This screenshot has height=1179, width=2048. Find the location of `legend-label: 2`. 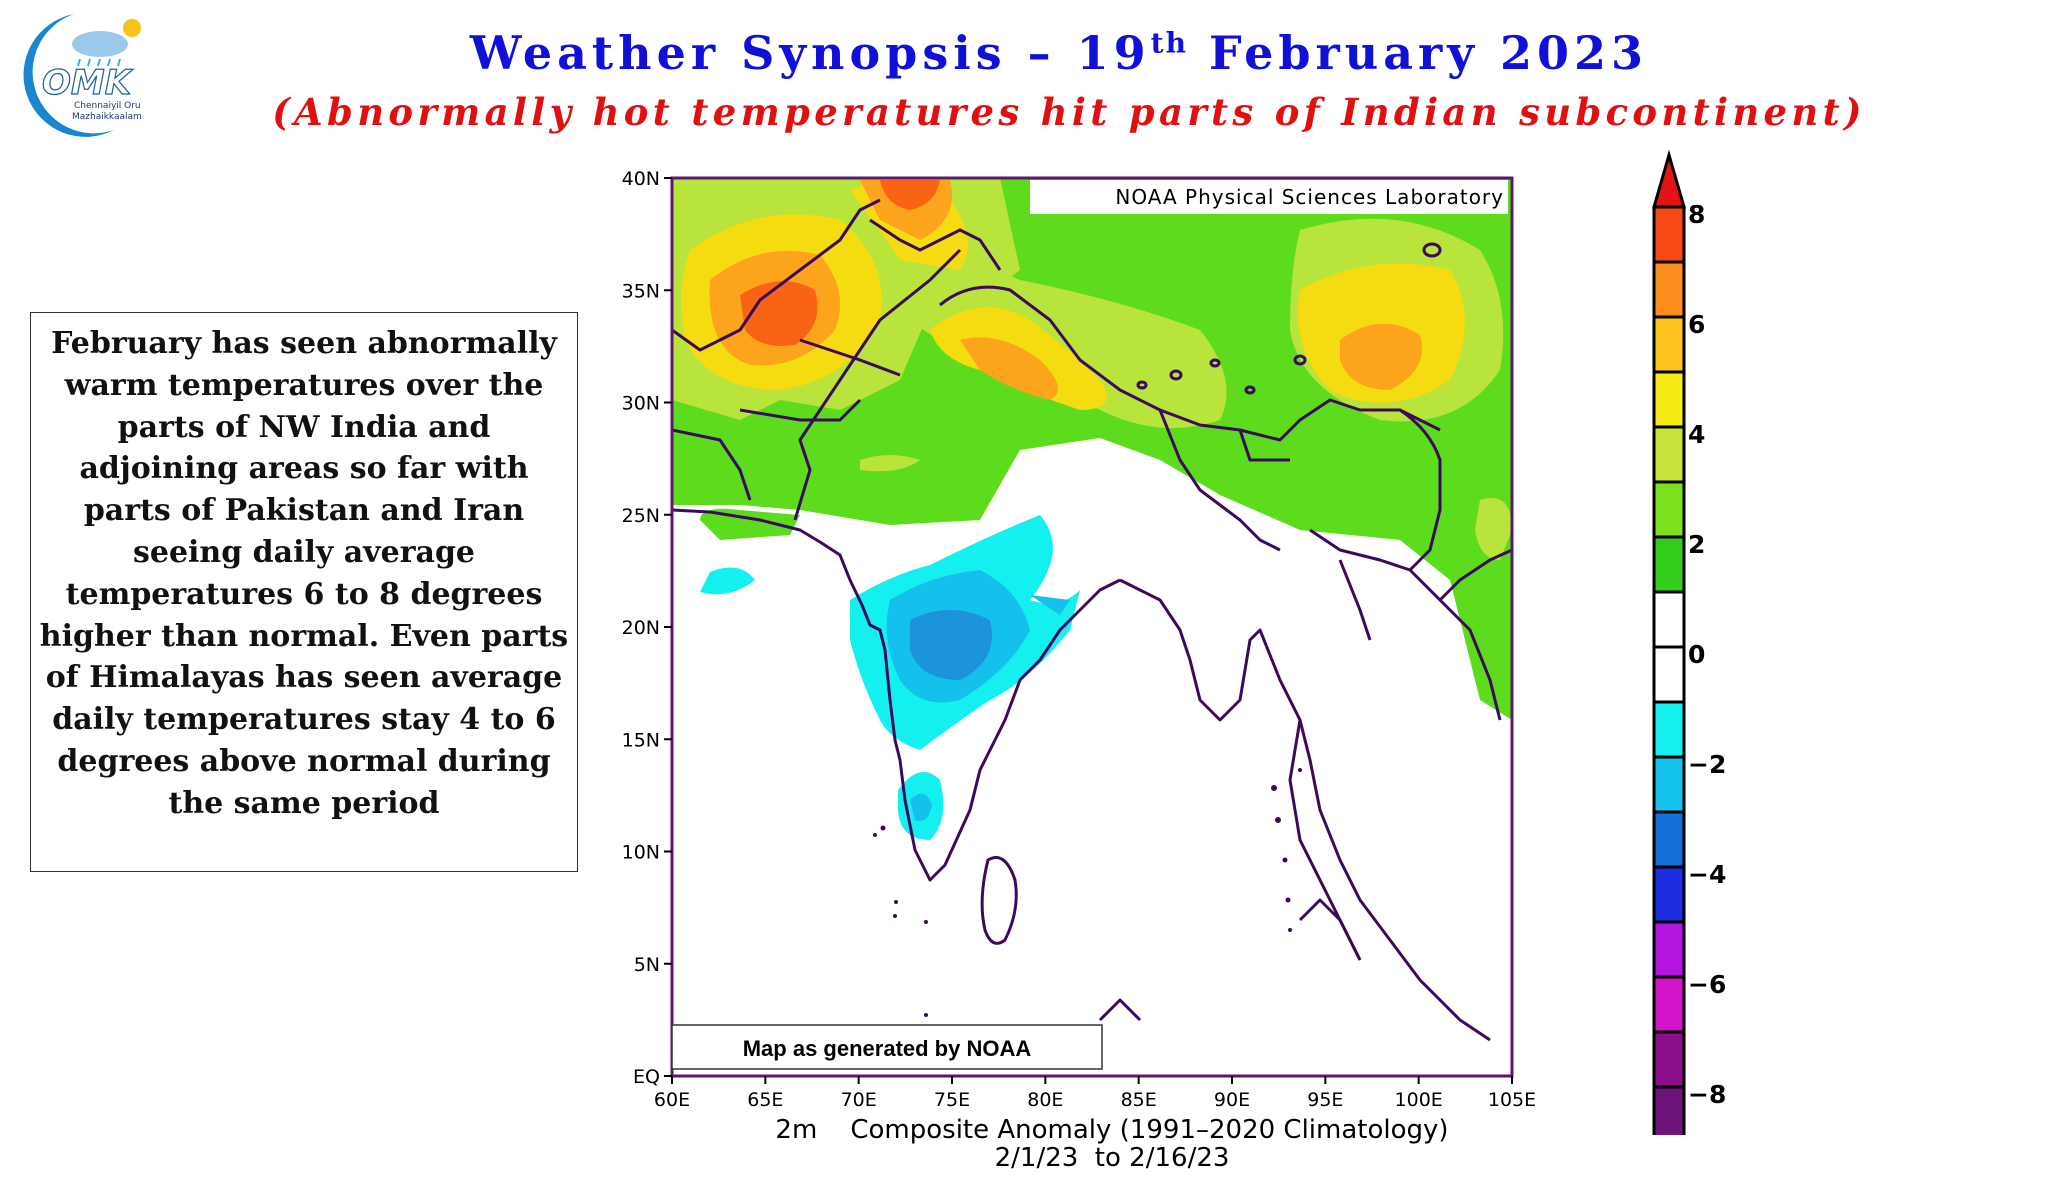

legend-label: 2 is located at coordinates (1696, 544).